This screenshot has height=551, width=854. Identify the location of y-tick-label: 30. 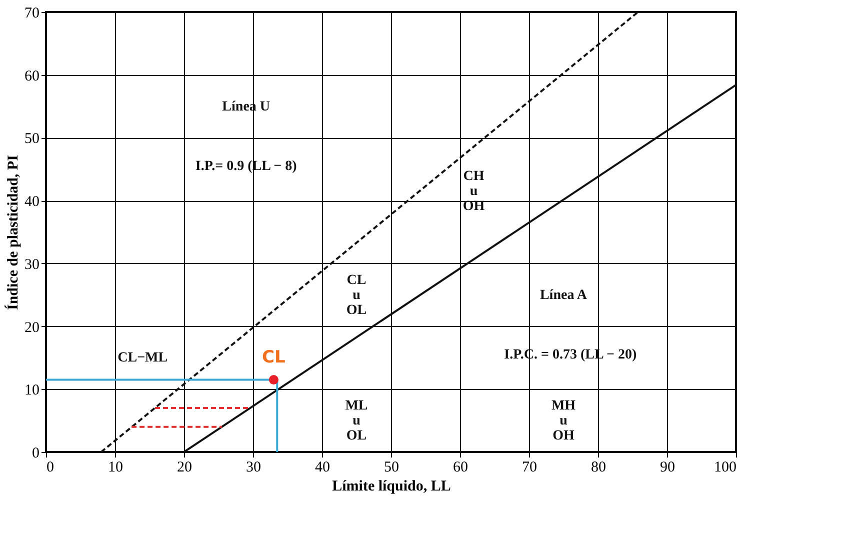
(32, 264).